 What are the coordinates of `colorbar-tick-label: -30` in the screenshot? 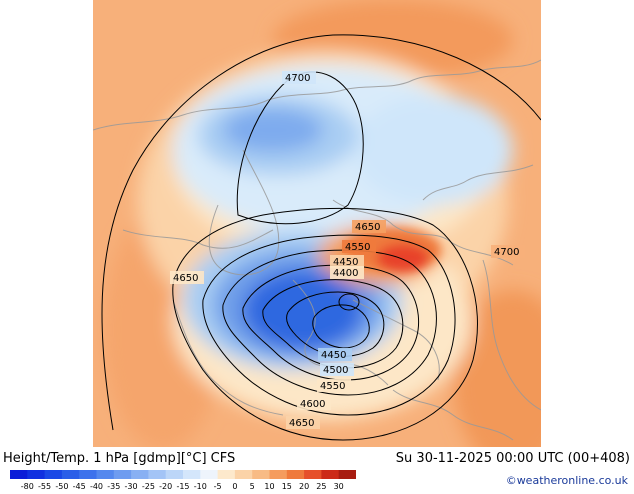 It's located at (131, 486).